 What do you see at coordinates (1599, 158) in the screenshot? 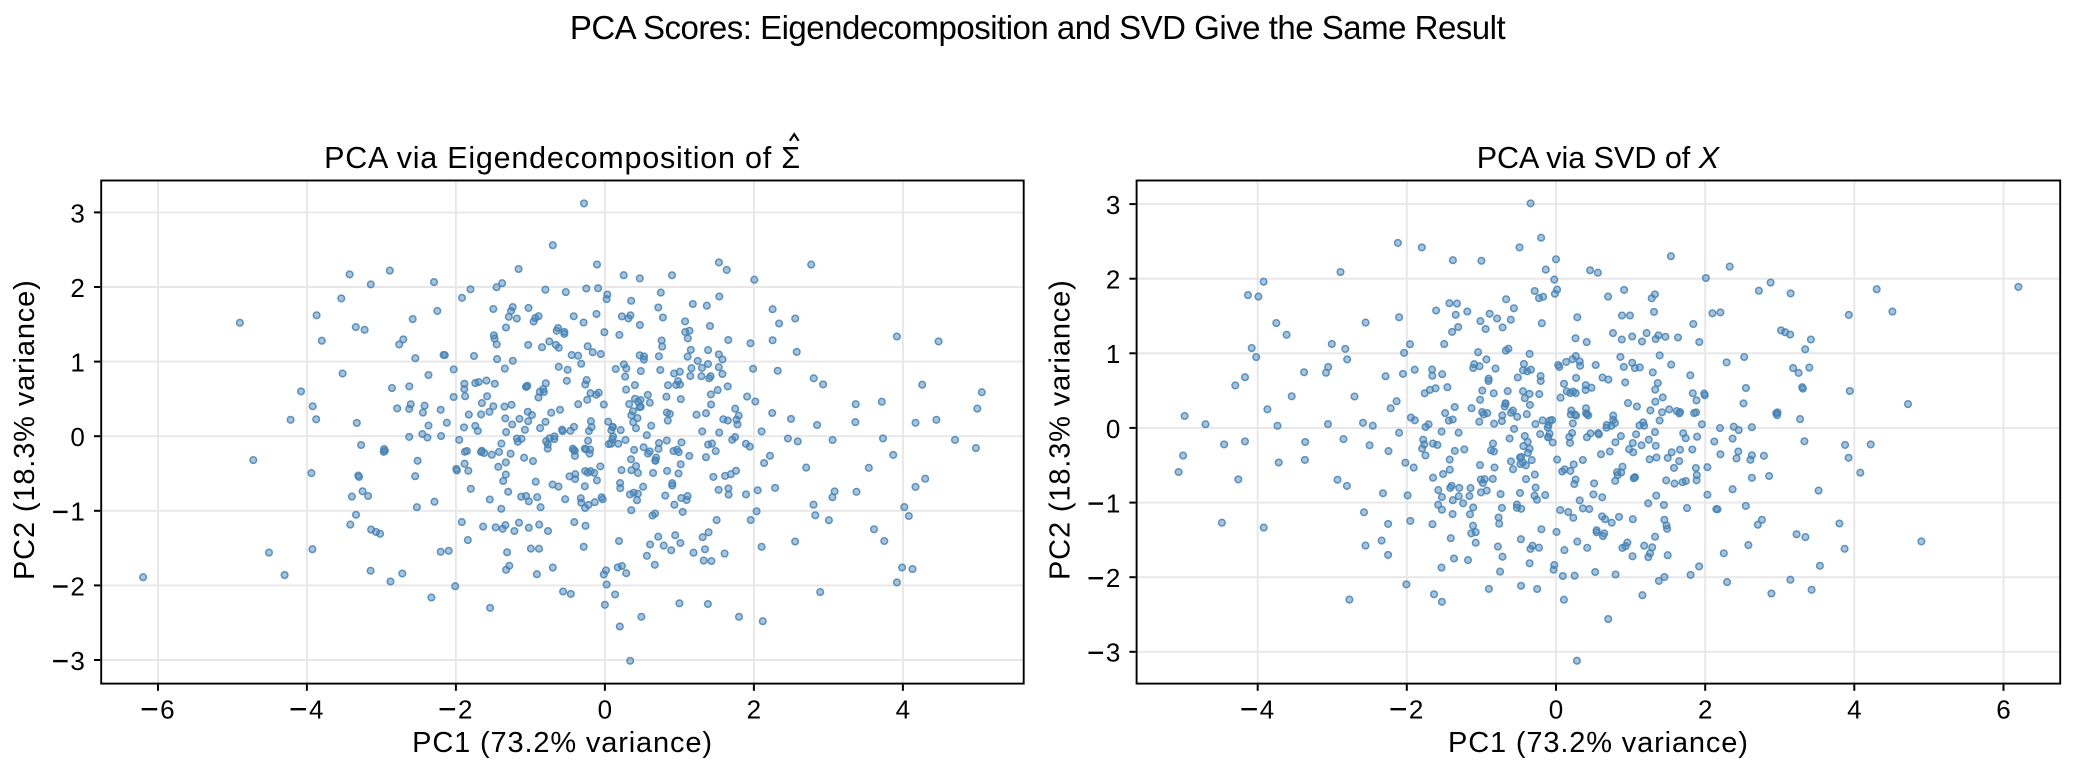
I see `svg-text: PCA via SVD of X` at bounding box center [1599, 158].